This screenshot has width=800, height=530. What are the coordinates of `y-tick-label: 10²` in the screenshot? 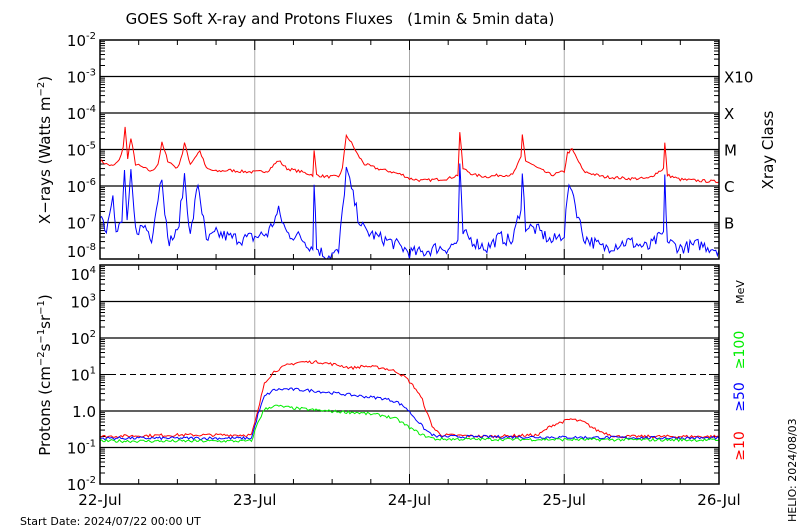 It's located at (83, 338).